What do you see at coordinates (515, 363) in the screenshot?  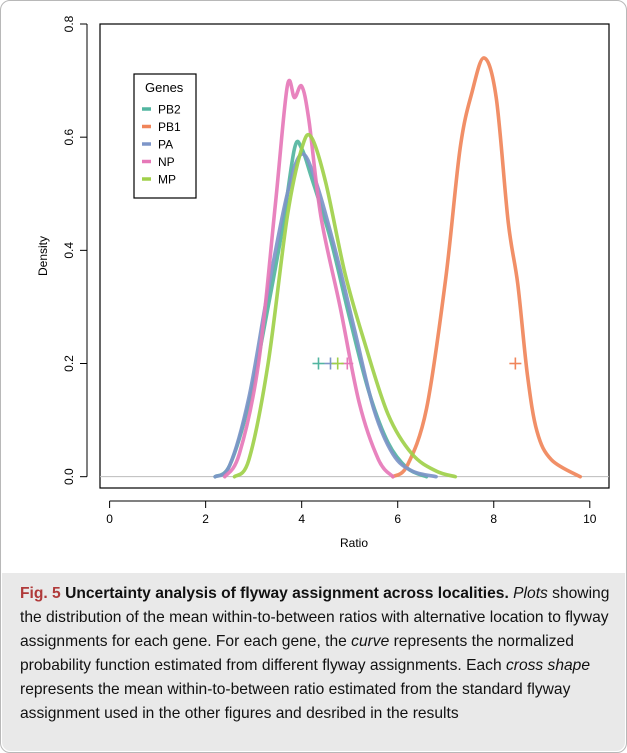 I see `cross-marker-pb1` at bounding box center [515, 363].